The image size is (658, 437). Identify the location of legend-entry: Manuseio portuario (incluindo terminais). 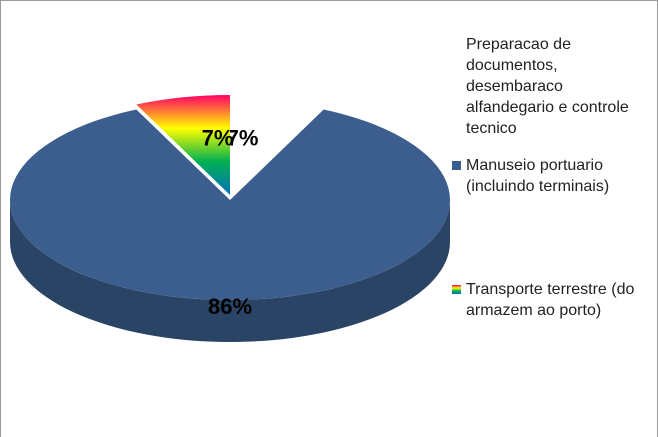
(550, 176).